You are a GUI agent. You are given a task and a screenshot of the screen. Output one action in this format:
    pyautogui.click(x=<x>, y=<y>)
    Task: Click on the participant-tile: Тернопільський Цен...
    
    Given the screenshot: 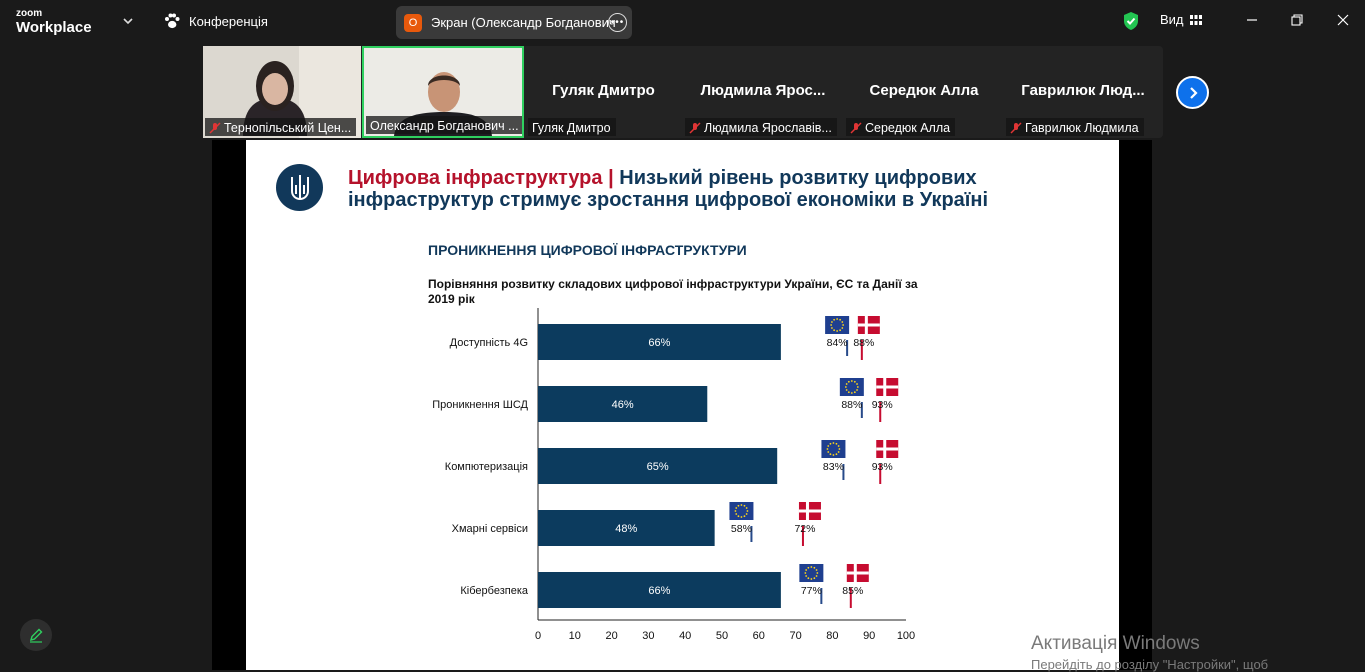 What is the action you would take?
    pyautogui.click(x=282, y=92)
    